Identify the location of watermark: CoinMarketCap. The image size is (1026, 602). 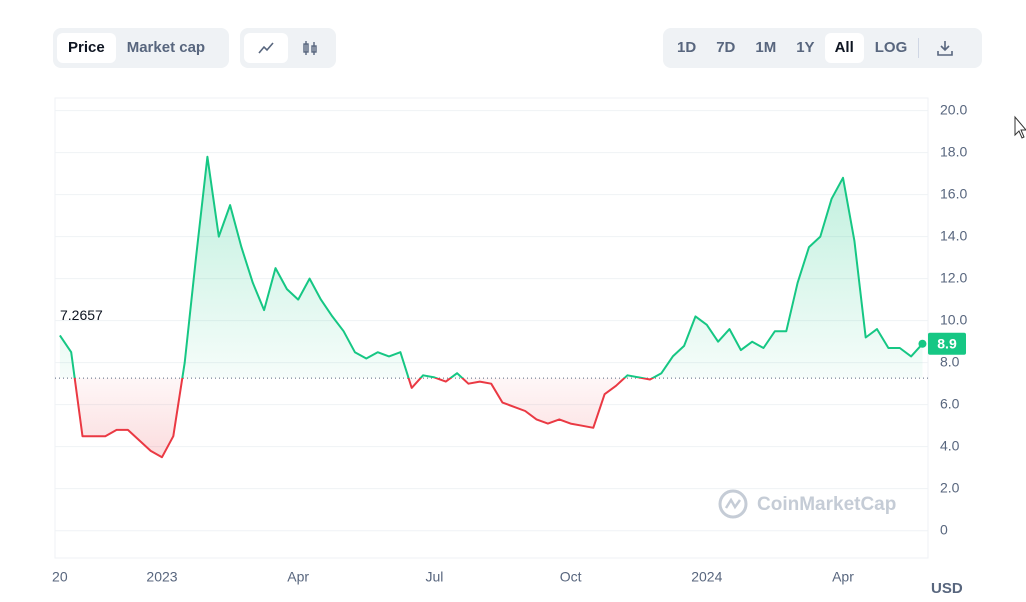
(826, 504).